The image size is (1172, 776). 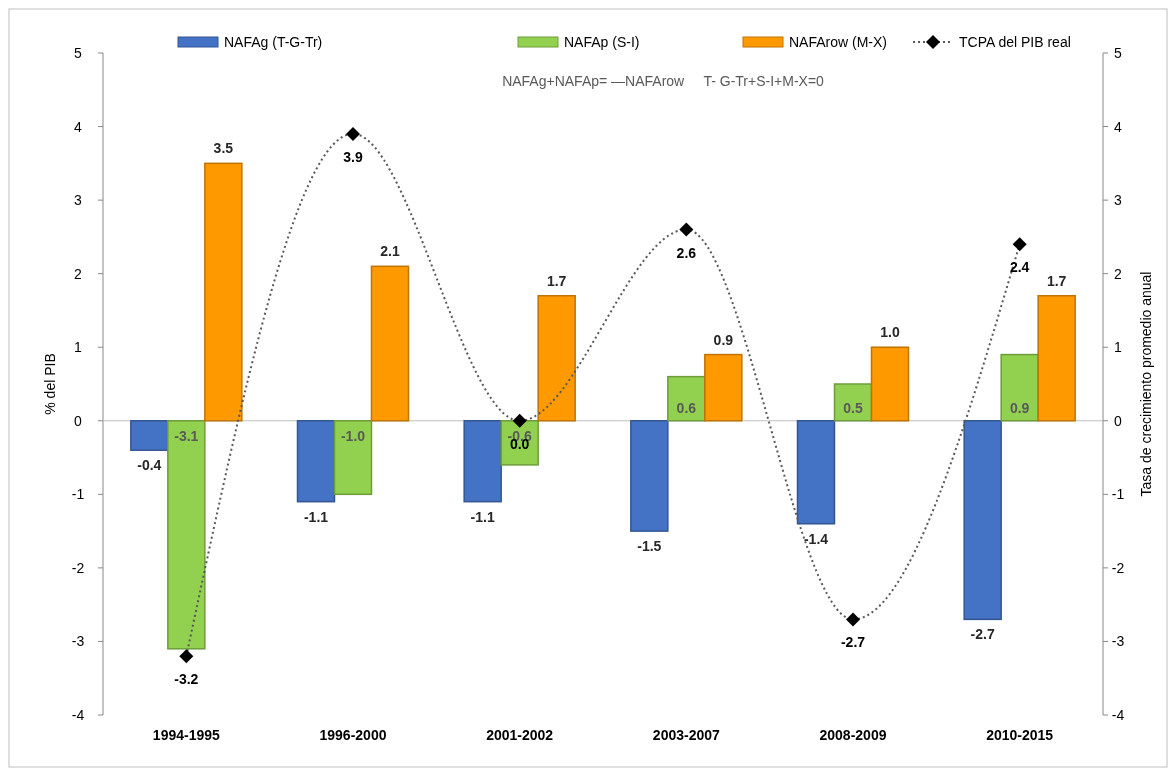 What do you see at coordinates (1118, 567) in the screenshot?
I see `y2-tick-label: -2` at bounding box center [1118, 567].